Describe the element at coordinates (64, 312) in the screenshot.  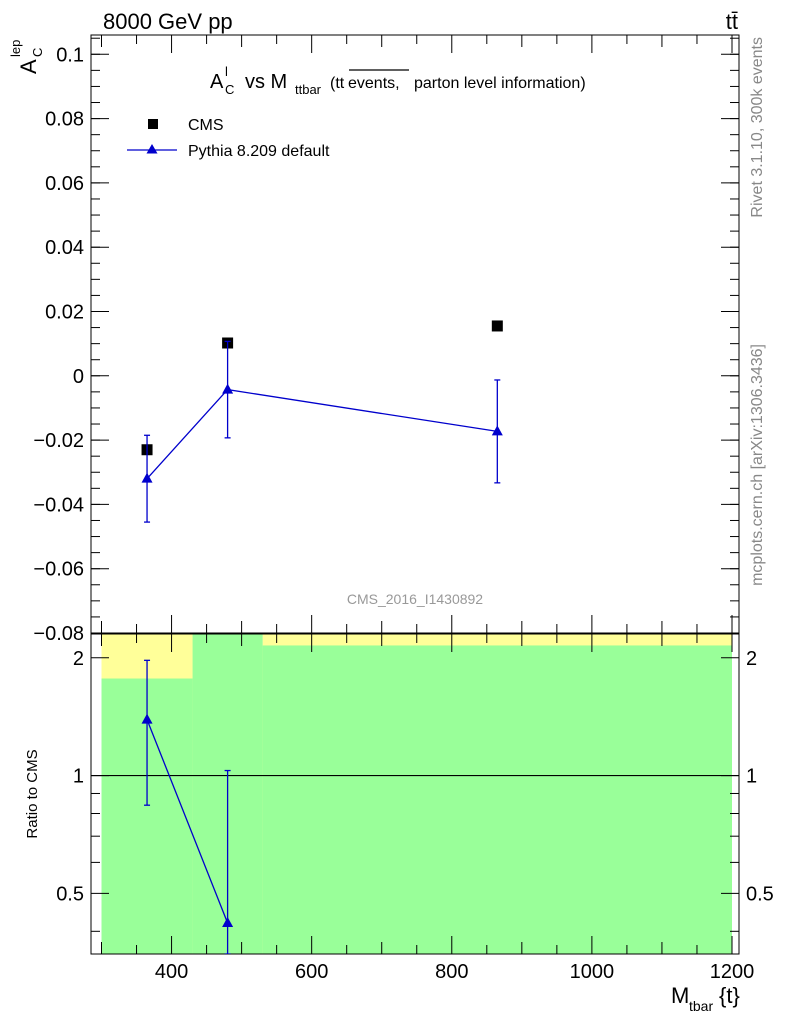
I see `ytick-label: 0.02` at that location.